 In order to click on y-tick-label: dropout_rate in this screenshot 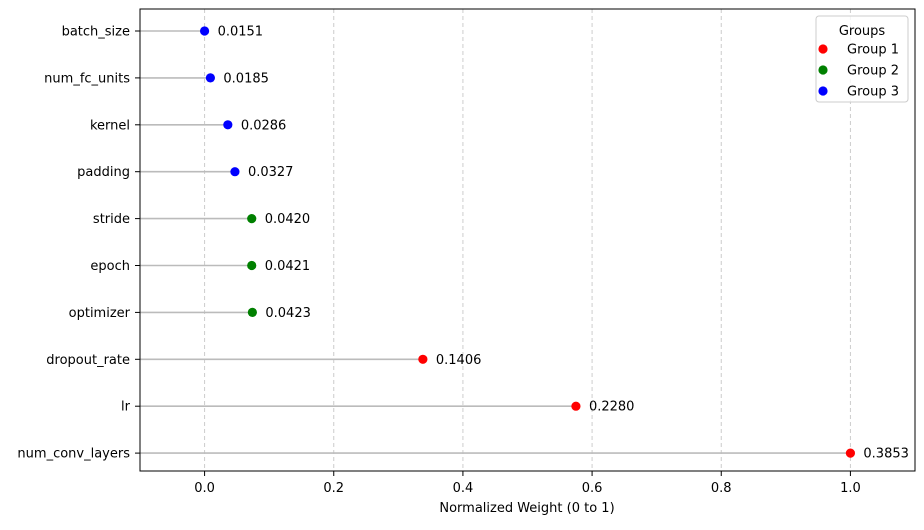, I will do `click(88, 360)`.